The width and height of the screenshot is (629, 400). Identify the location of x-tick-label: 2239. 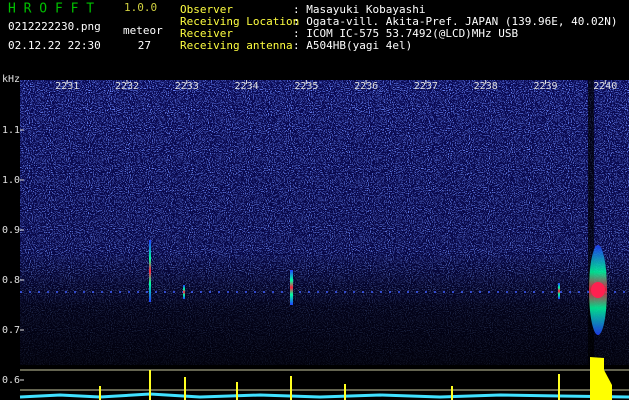
(545, 86).